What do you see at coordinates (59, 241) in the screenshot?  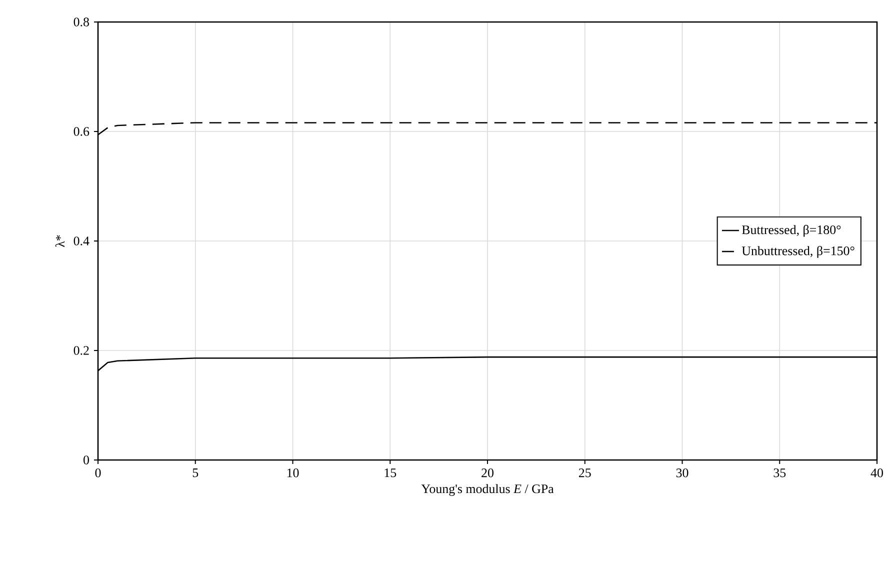 I see `y-axis-title: λ*` at bounding box center [59, 241].